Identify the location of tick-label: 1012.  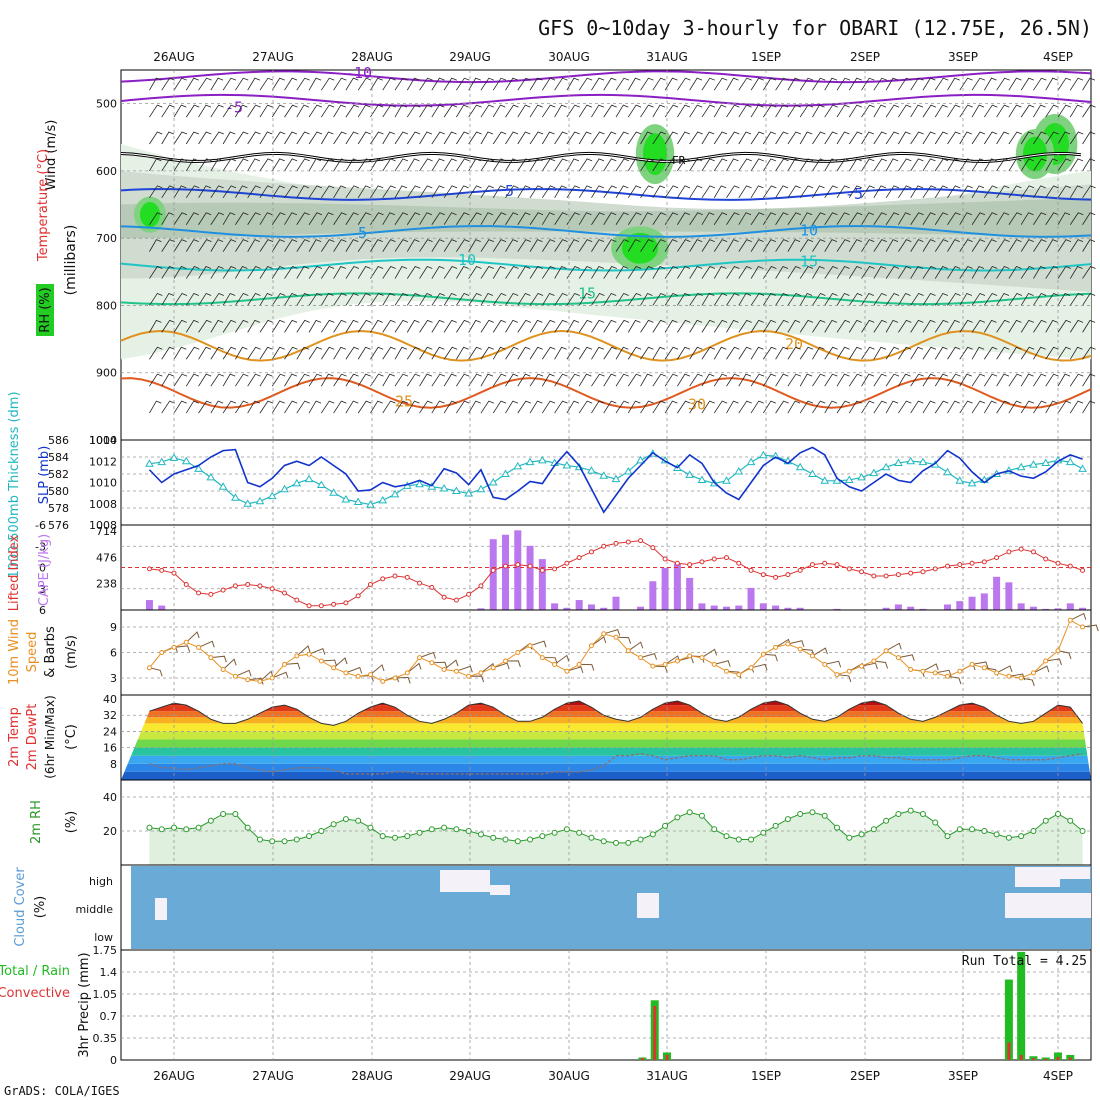
(103, 461).